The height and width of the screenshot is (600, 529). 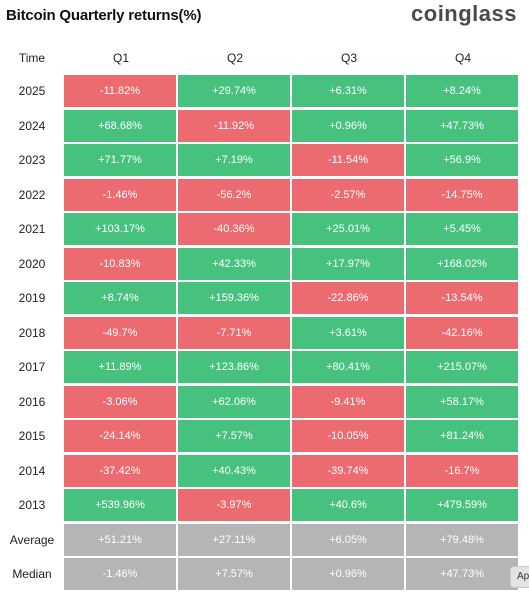 What do you see at coordinates (264, 17) in the screenshot?
I see `header: Bitcoin Quarterly returns(%) coinglass` at bounding box center [264, 17].